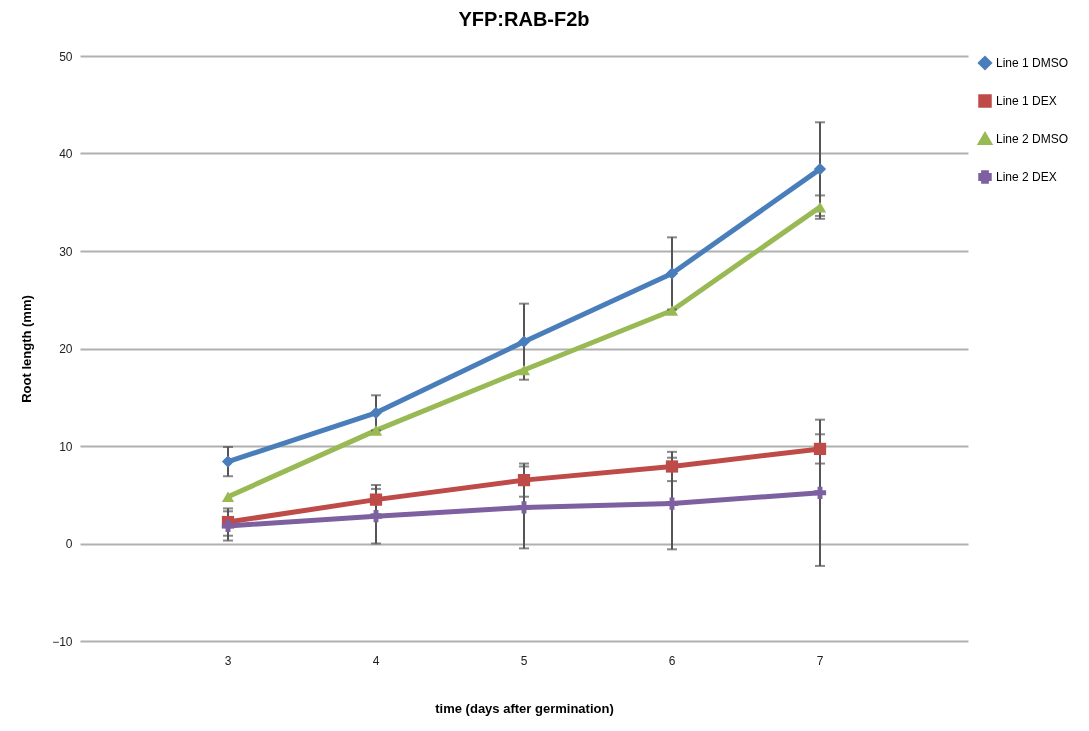 The width and height of the screenshot is (1089, 731). I want to click on x-tick-label: 5, so click(524, 660).